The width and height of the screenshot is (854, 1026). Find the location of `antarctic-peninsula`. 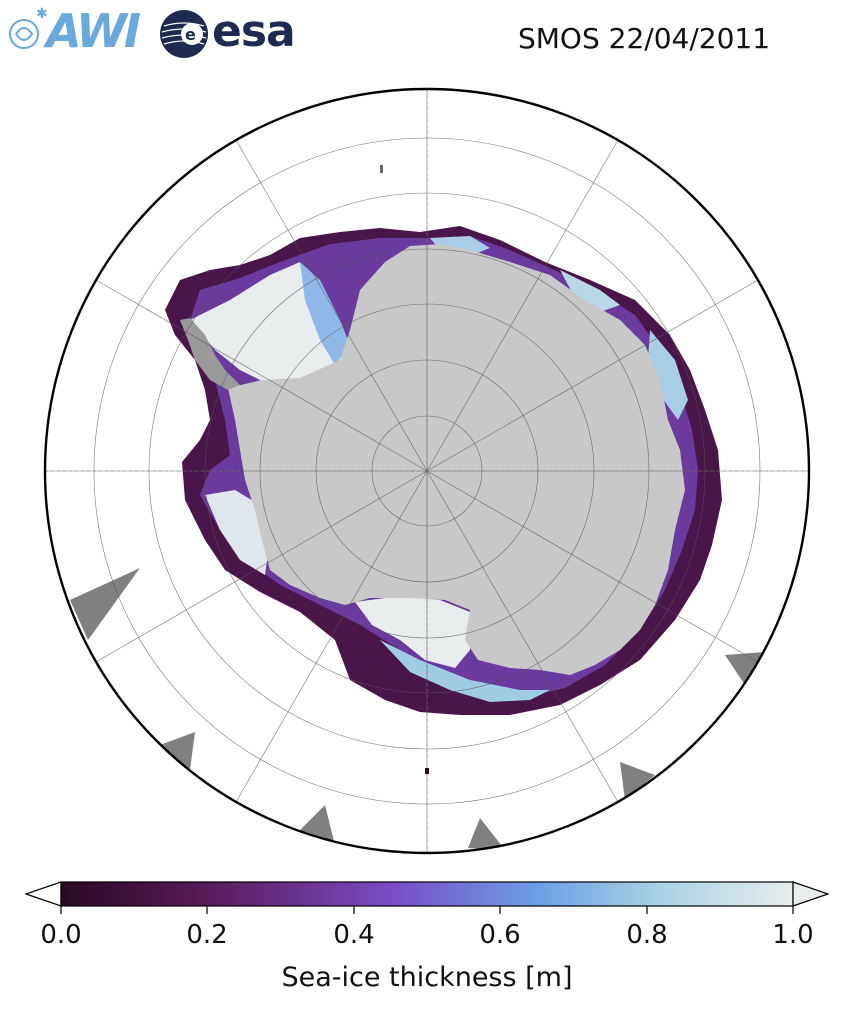

antarctic-peninsula is located at coordinates (210, 354).